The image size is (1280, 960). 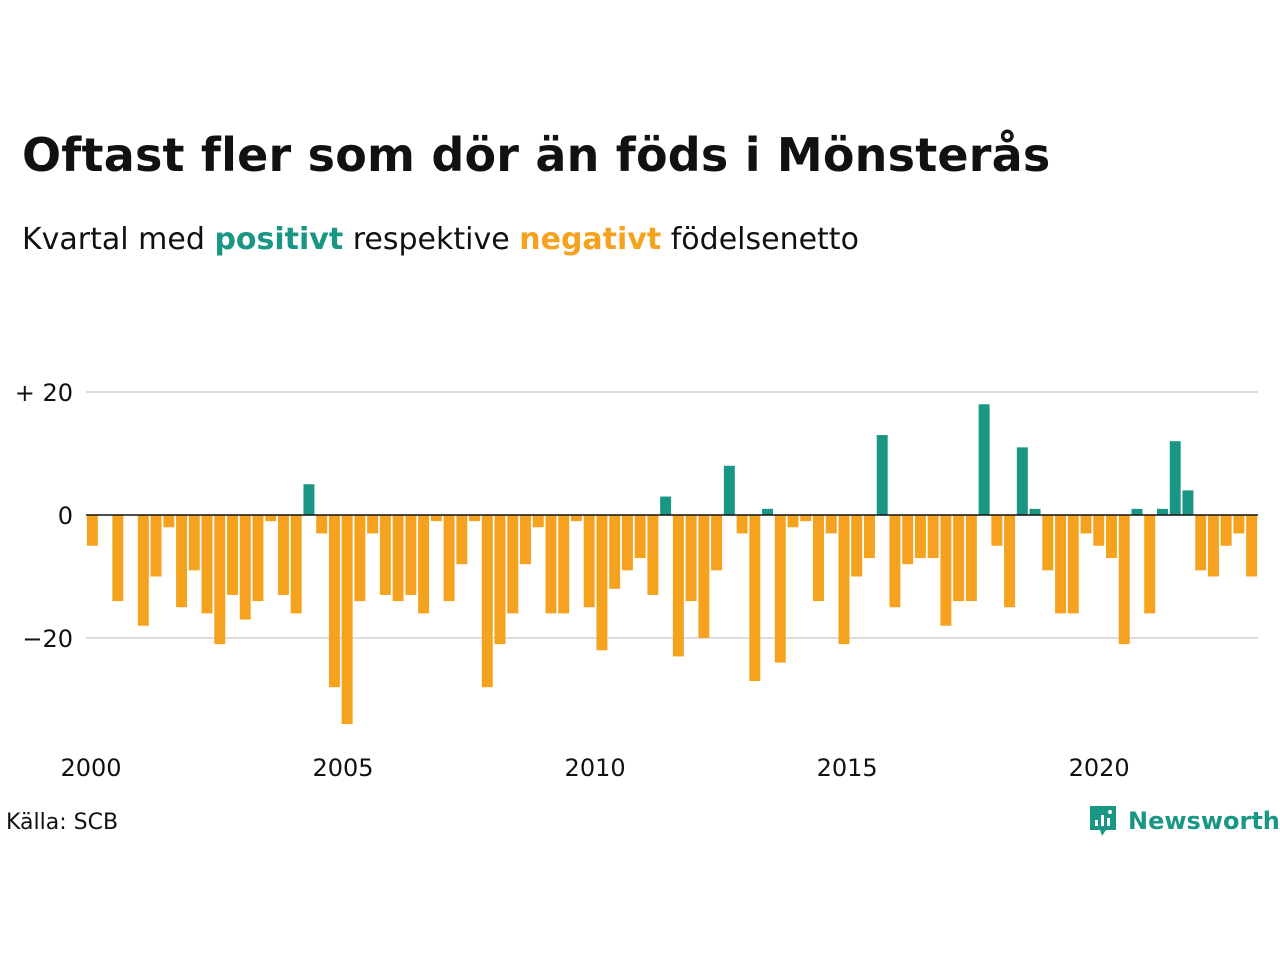 What do you see at coordinates (90, 768) in the screenshot?
I see `x-tick-label: 2000` at bounding box center [90, 768].